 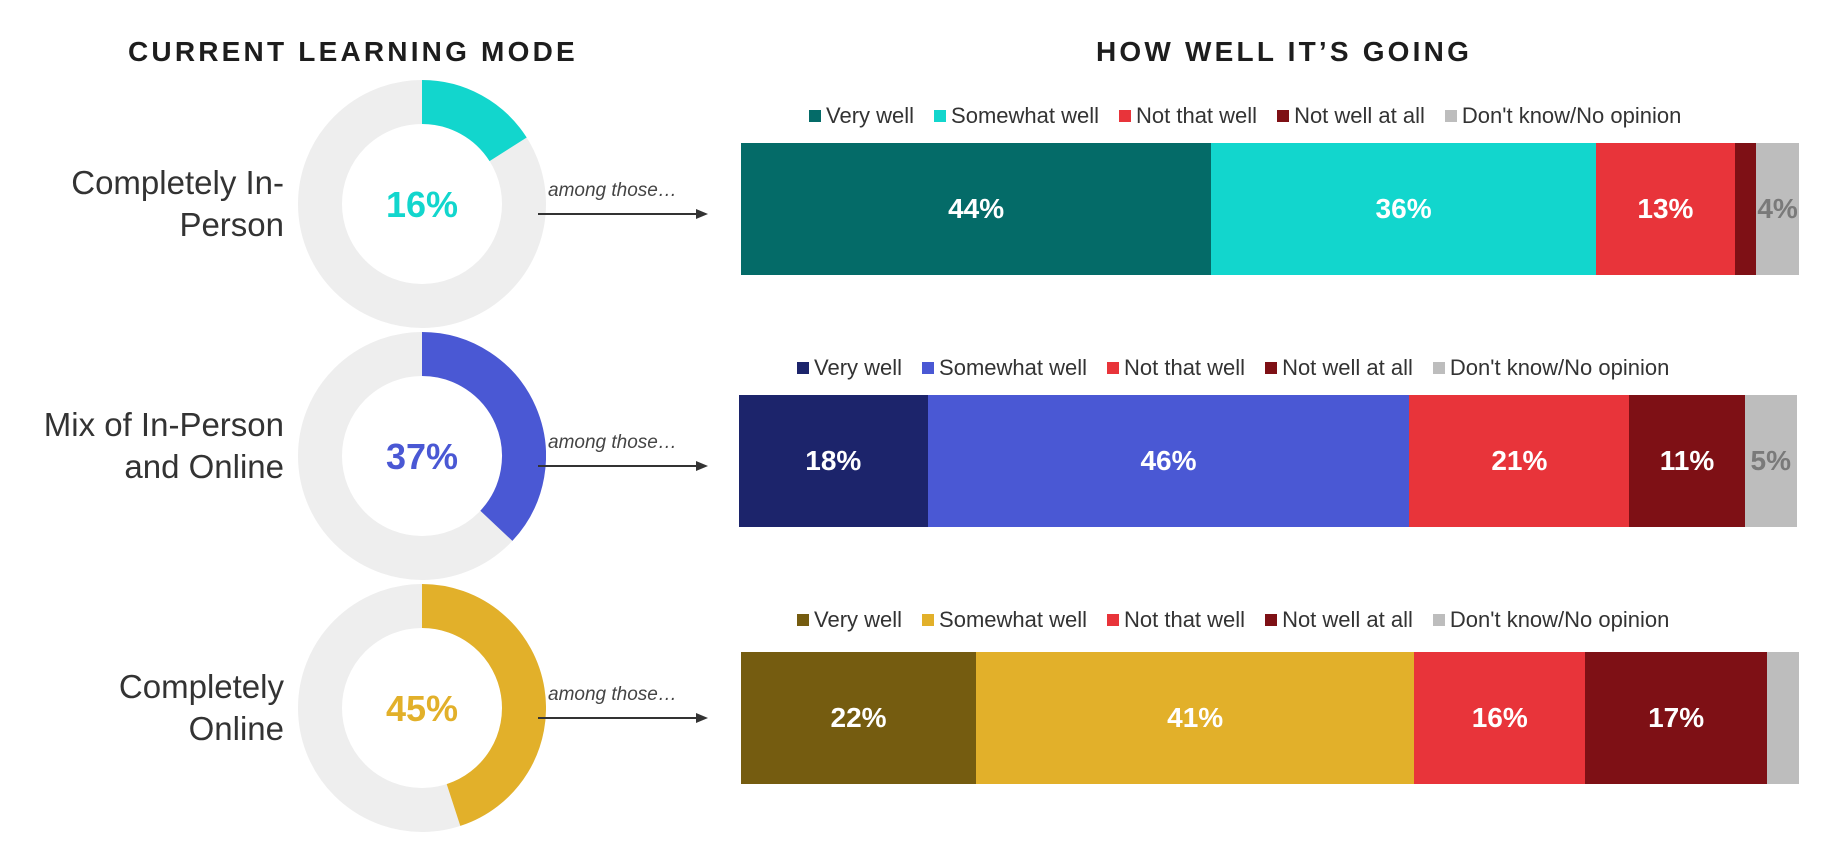 I want to click on bar-segment: 17%, so click(x=1676, y=718).